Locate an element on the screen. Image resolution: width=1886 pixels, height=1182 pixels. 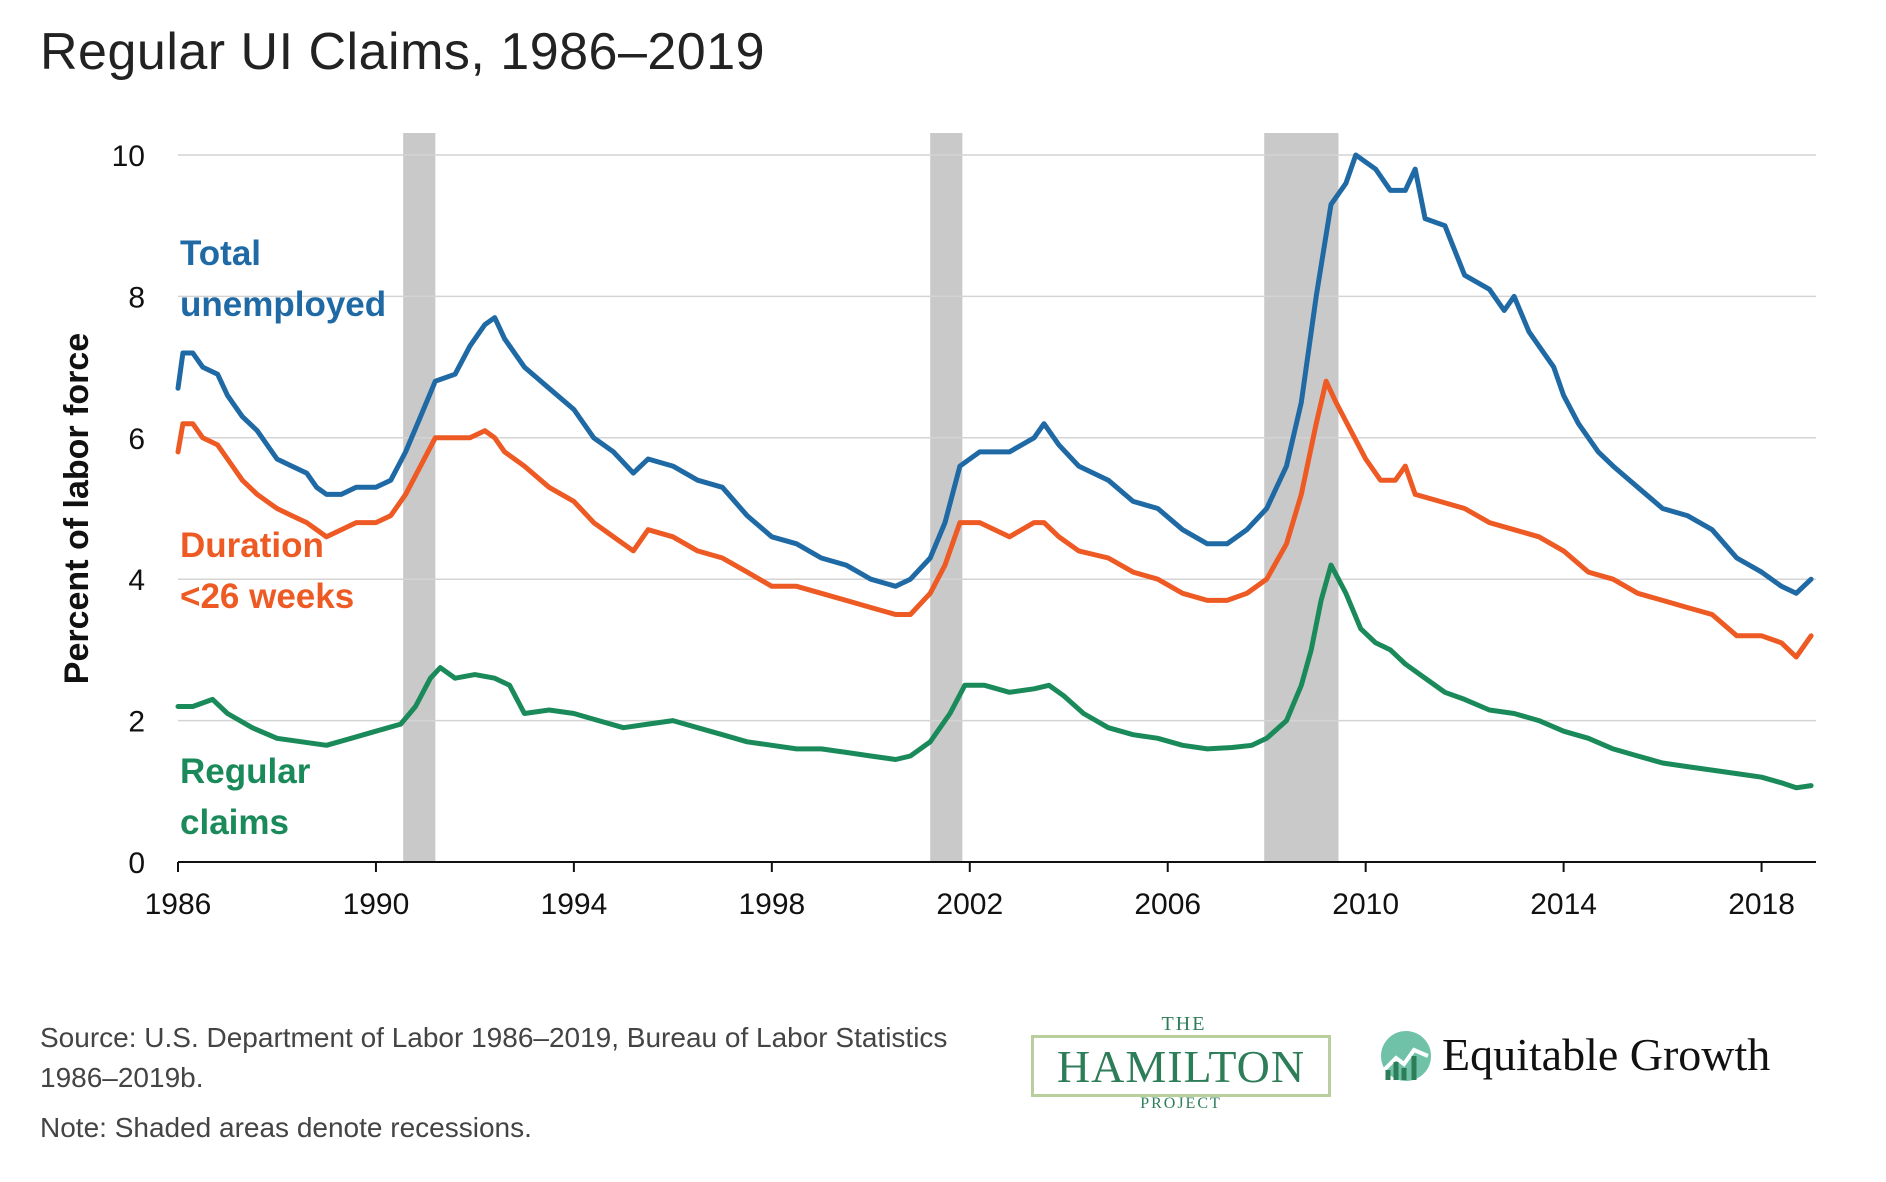
series-label-1-line-2: unemployed is located at coordinates (283, 304).